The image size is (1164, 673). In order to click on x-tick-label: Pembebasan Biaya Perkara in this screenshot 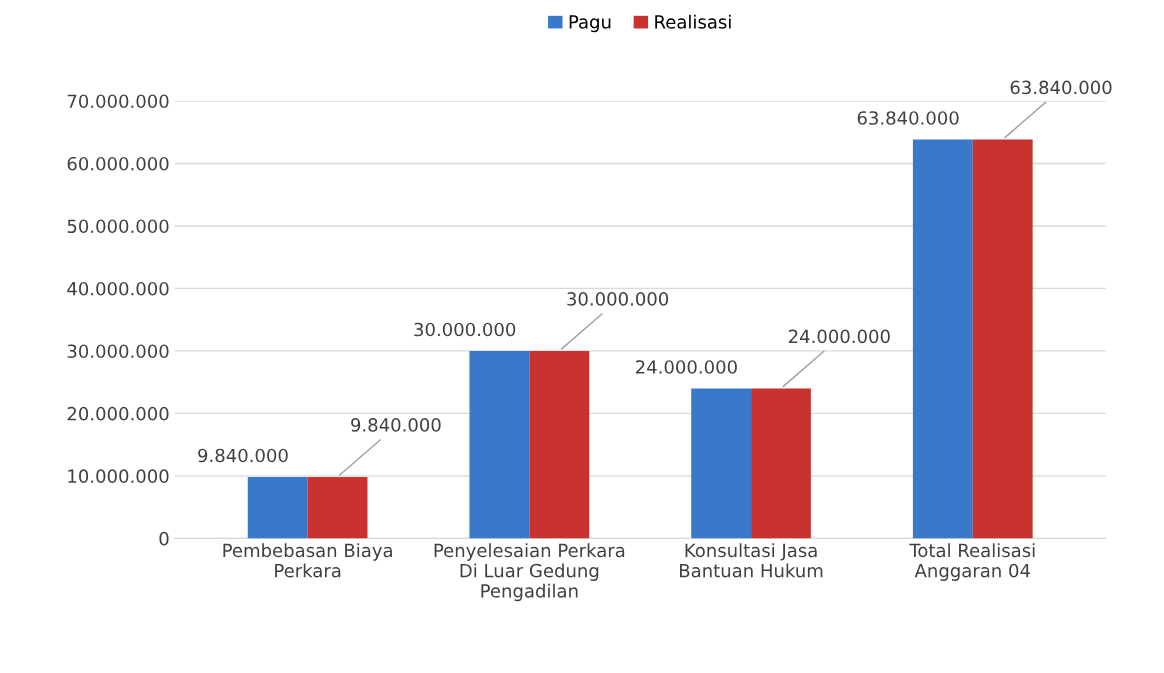, I will do `click(307, 560)`.